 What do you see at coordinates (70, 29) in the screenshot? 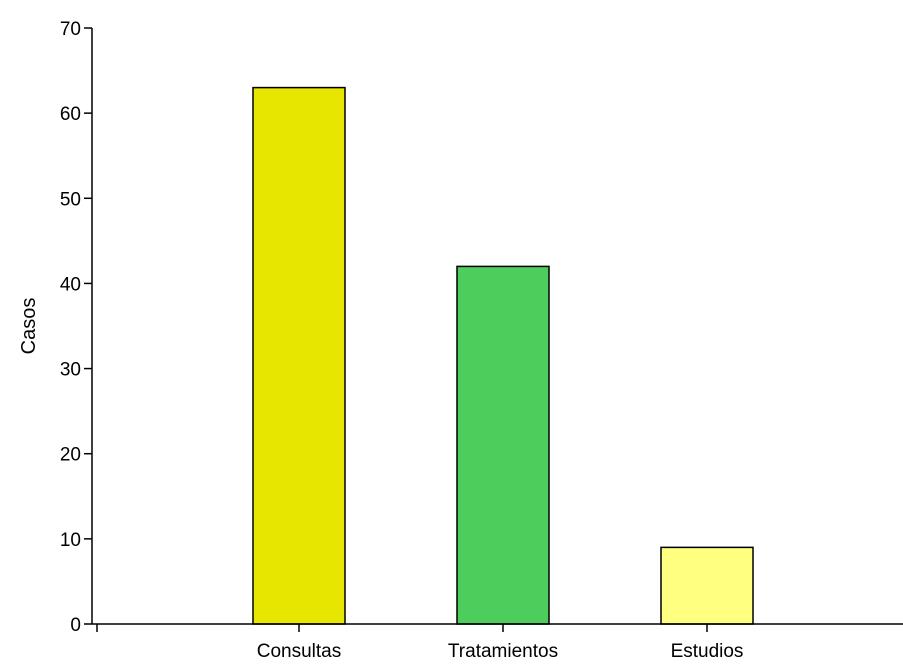
I see `y-tick-label-70: 70` at bounding box center [70, 29].